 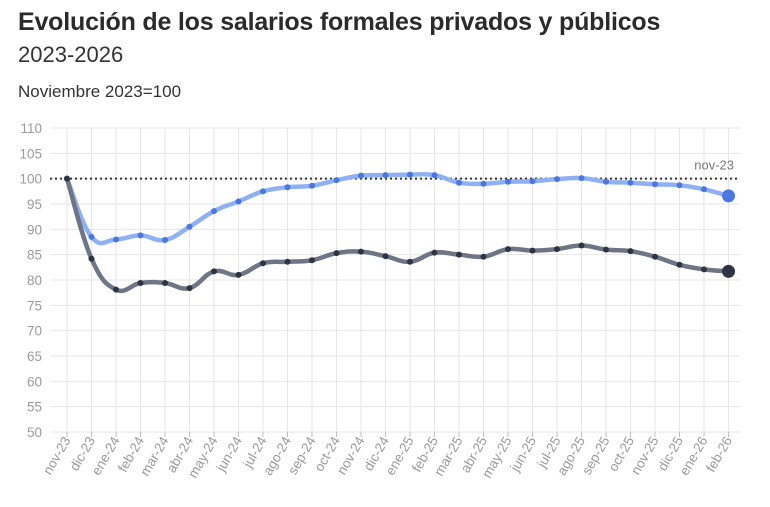 I want to click on y-tick-label: 100, so click(x=30, y=179).